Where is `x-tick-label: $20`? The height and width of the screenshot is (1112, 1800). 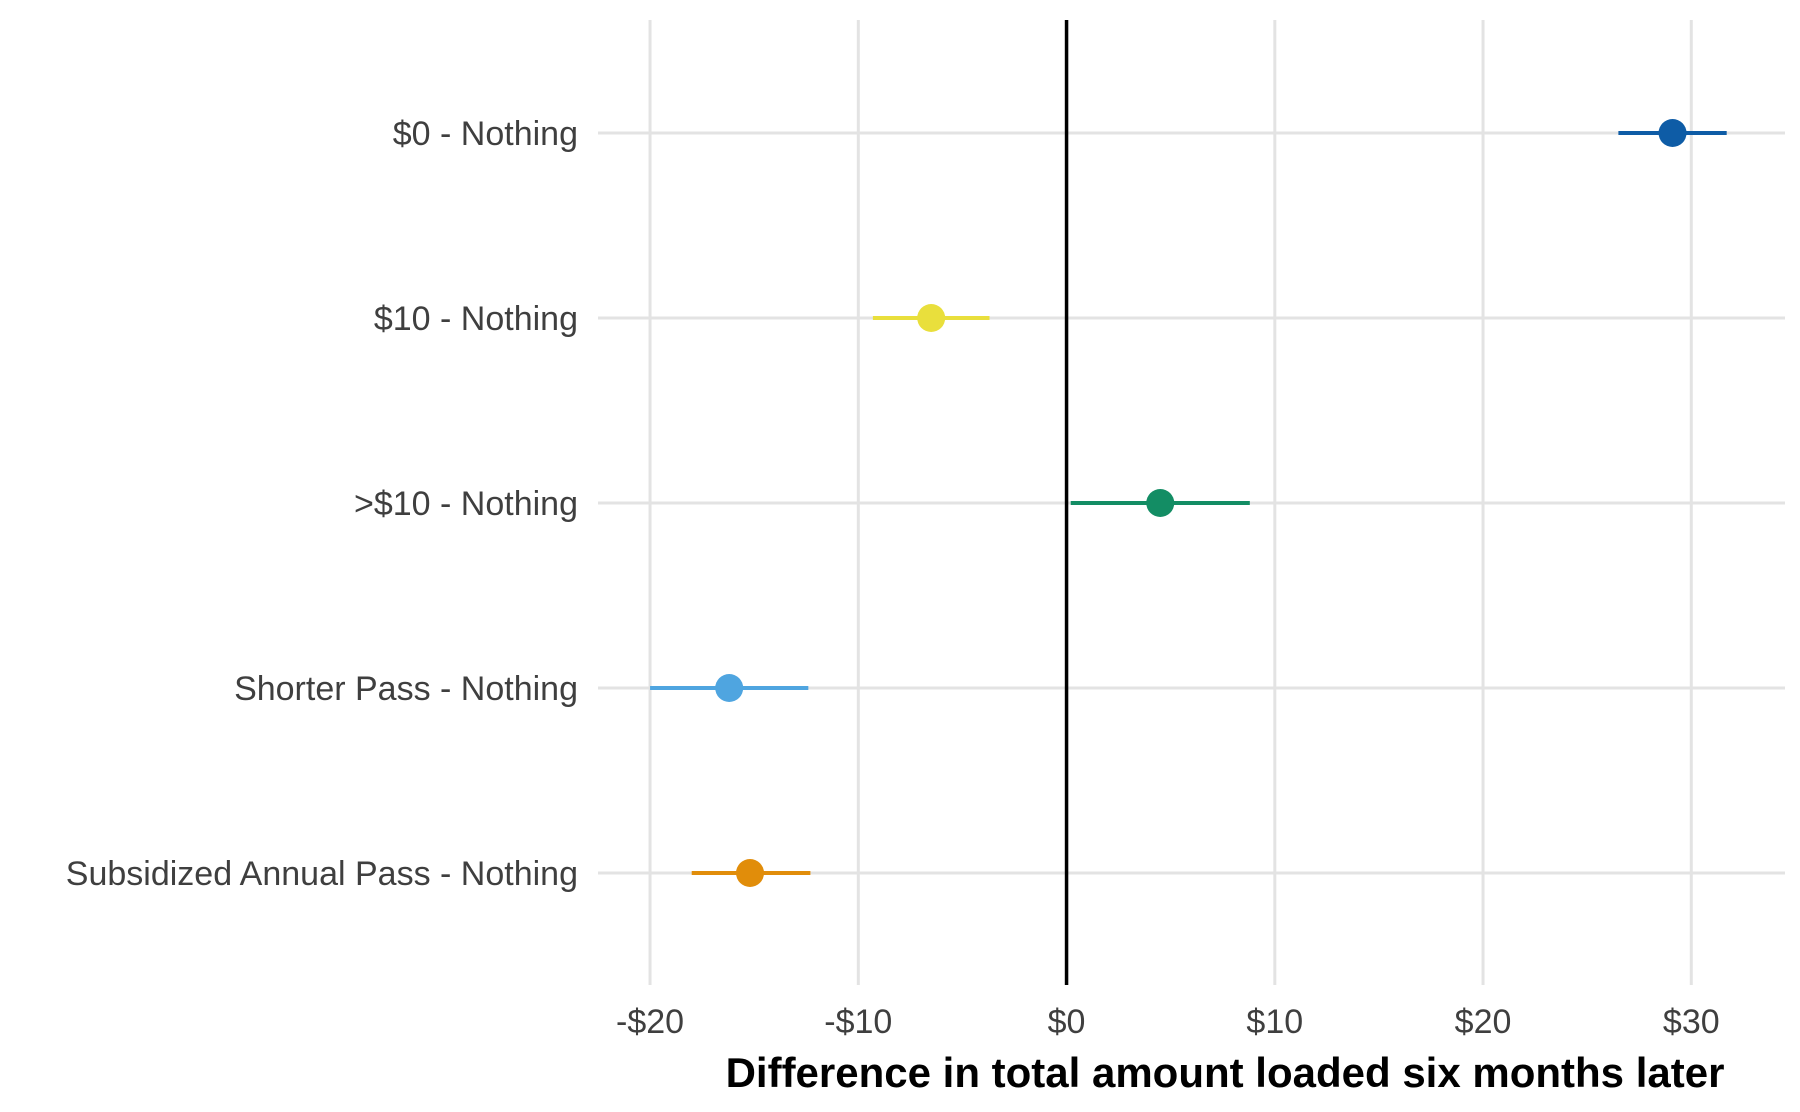
x-tick-label: $20 is located at coordinates (1483, 1022).